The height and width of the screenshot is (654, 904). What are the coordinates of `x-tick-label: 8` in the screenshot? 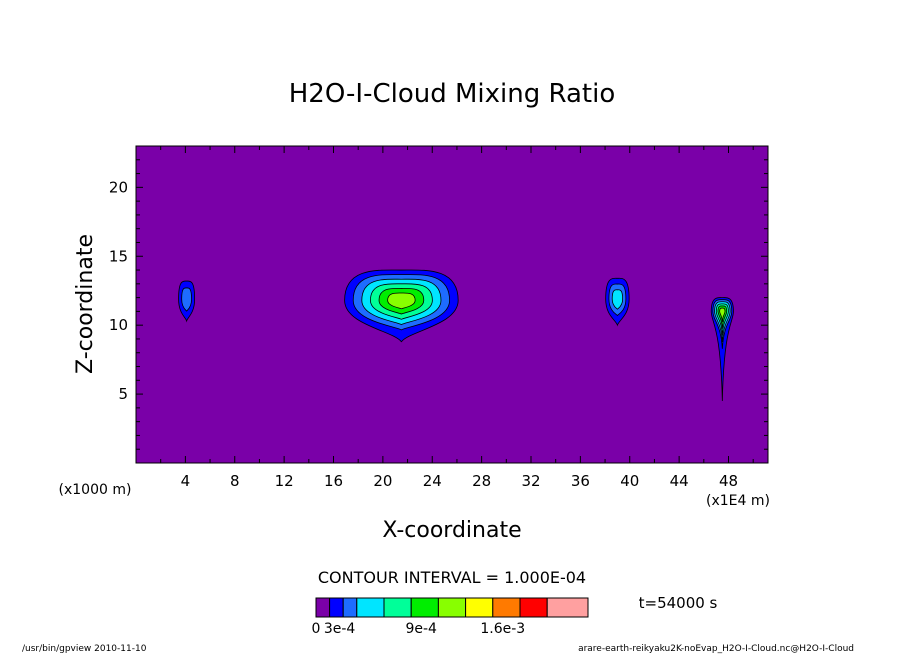 It's located at (235, 481).